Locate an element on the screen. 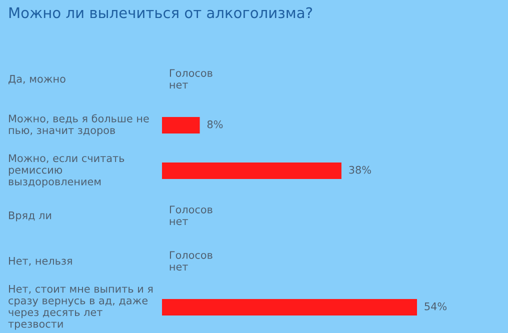 The image size is (508, 333). y-tick-label: Нет, стоит мне выпить и я сразу вернусь в ад, даже через десять лет трезвости is located at coordinates (80, 307).